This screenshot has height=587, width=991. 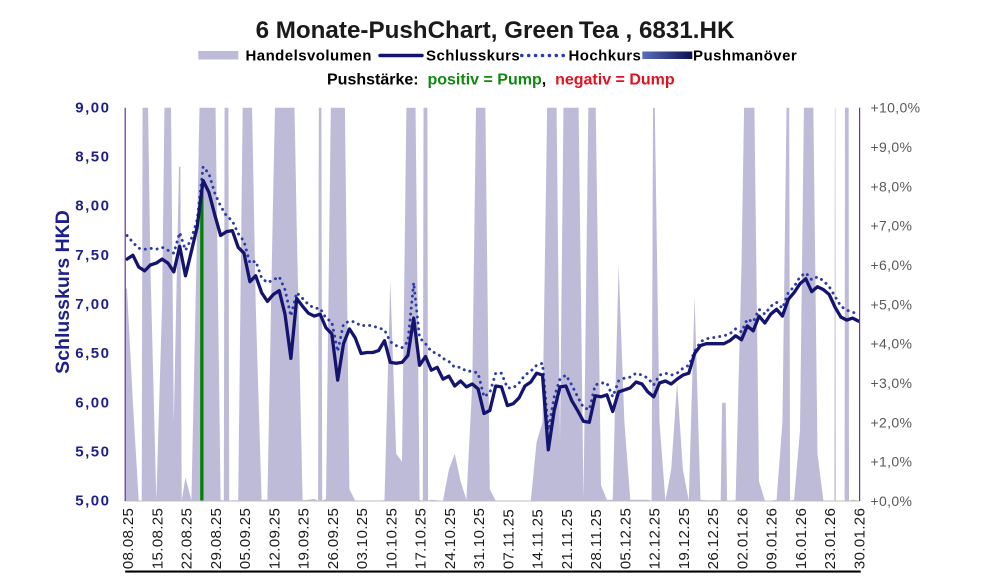 What do you see at coordinates (625, 539) in the screenshot?
I see `svg-text: 05.12.25` at bounding box center [625, 539].